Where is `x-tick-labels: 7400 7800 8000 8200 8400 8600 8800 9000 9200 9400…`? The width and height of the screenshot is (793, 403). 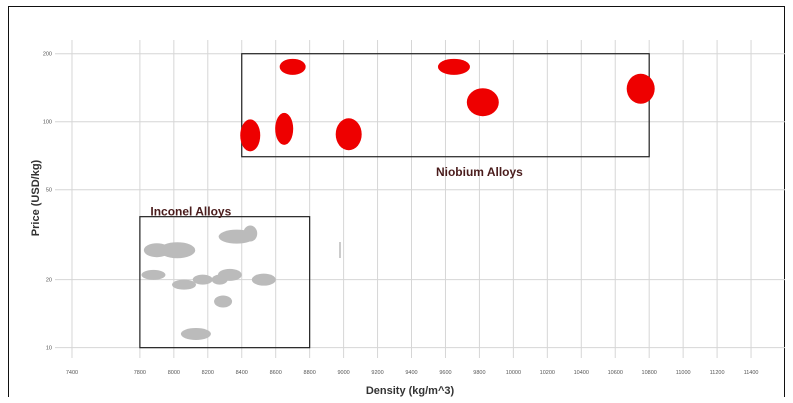 x-tick-labels: 7400 7800 8000 8200 8400 8600 8800 9000 9200 9400… is located at coordinates (412, 373).